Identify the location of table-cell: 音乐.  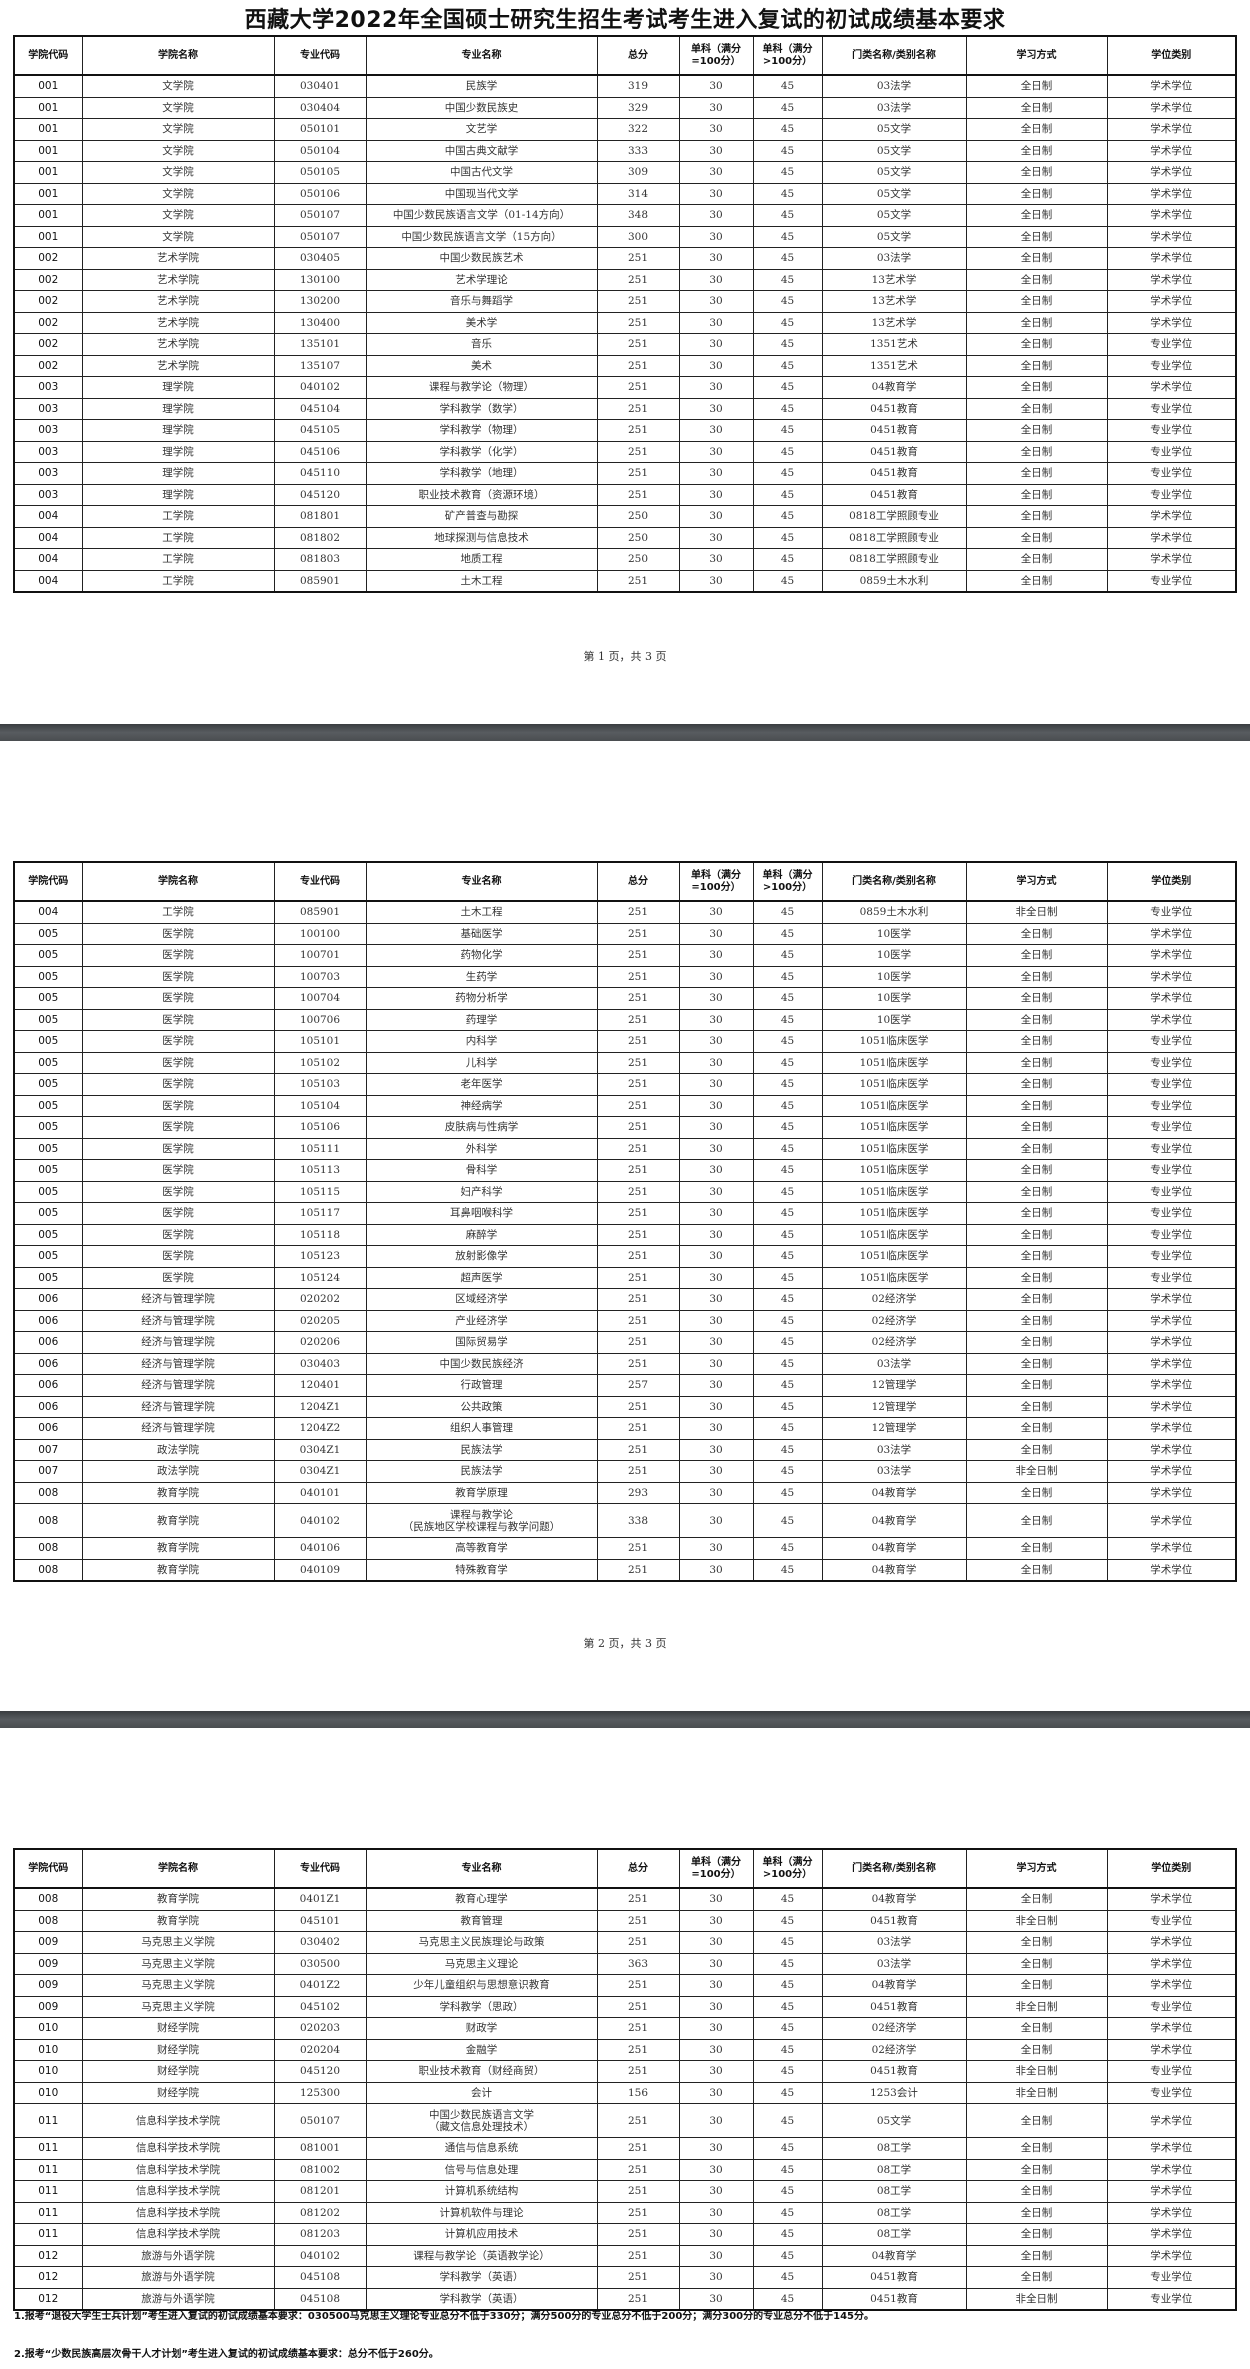
(481, 344).